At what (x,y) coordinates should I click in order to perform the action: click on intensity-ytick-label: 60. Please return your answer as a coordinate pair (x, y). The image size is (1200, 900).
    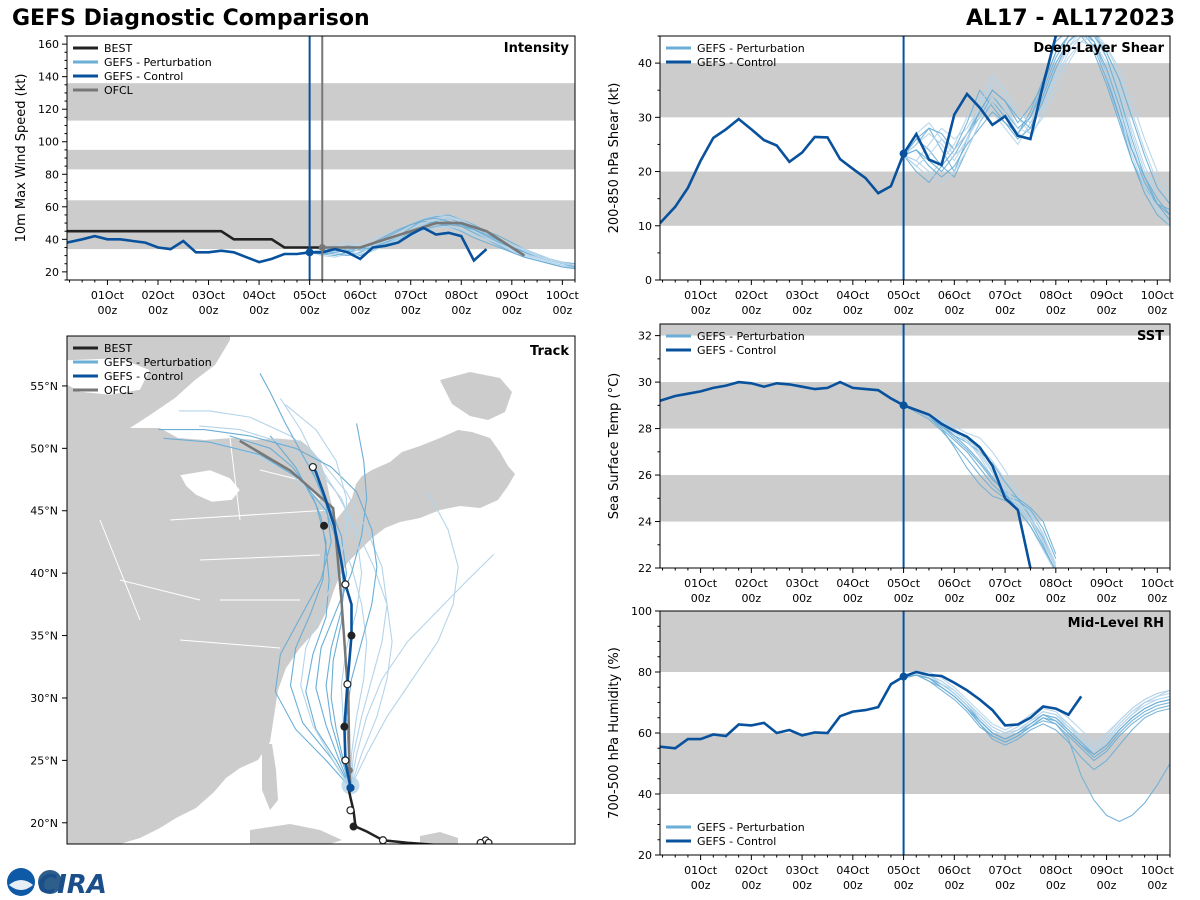
    Looking at the image, I should click on (52, 207).